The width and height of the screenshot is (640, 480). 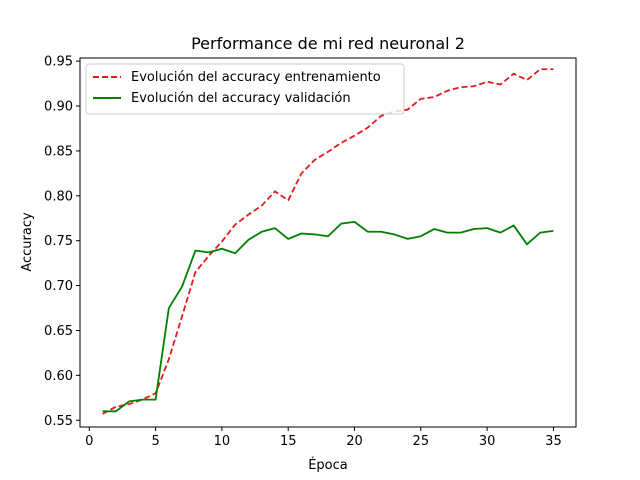 What do you see at coordinates (58, 62) in the screenshot?
I see `y-tick-label: 0.95` at bounding box center [58, 62].